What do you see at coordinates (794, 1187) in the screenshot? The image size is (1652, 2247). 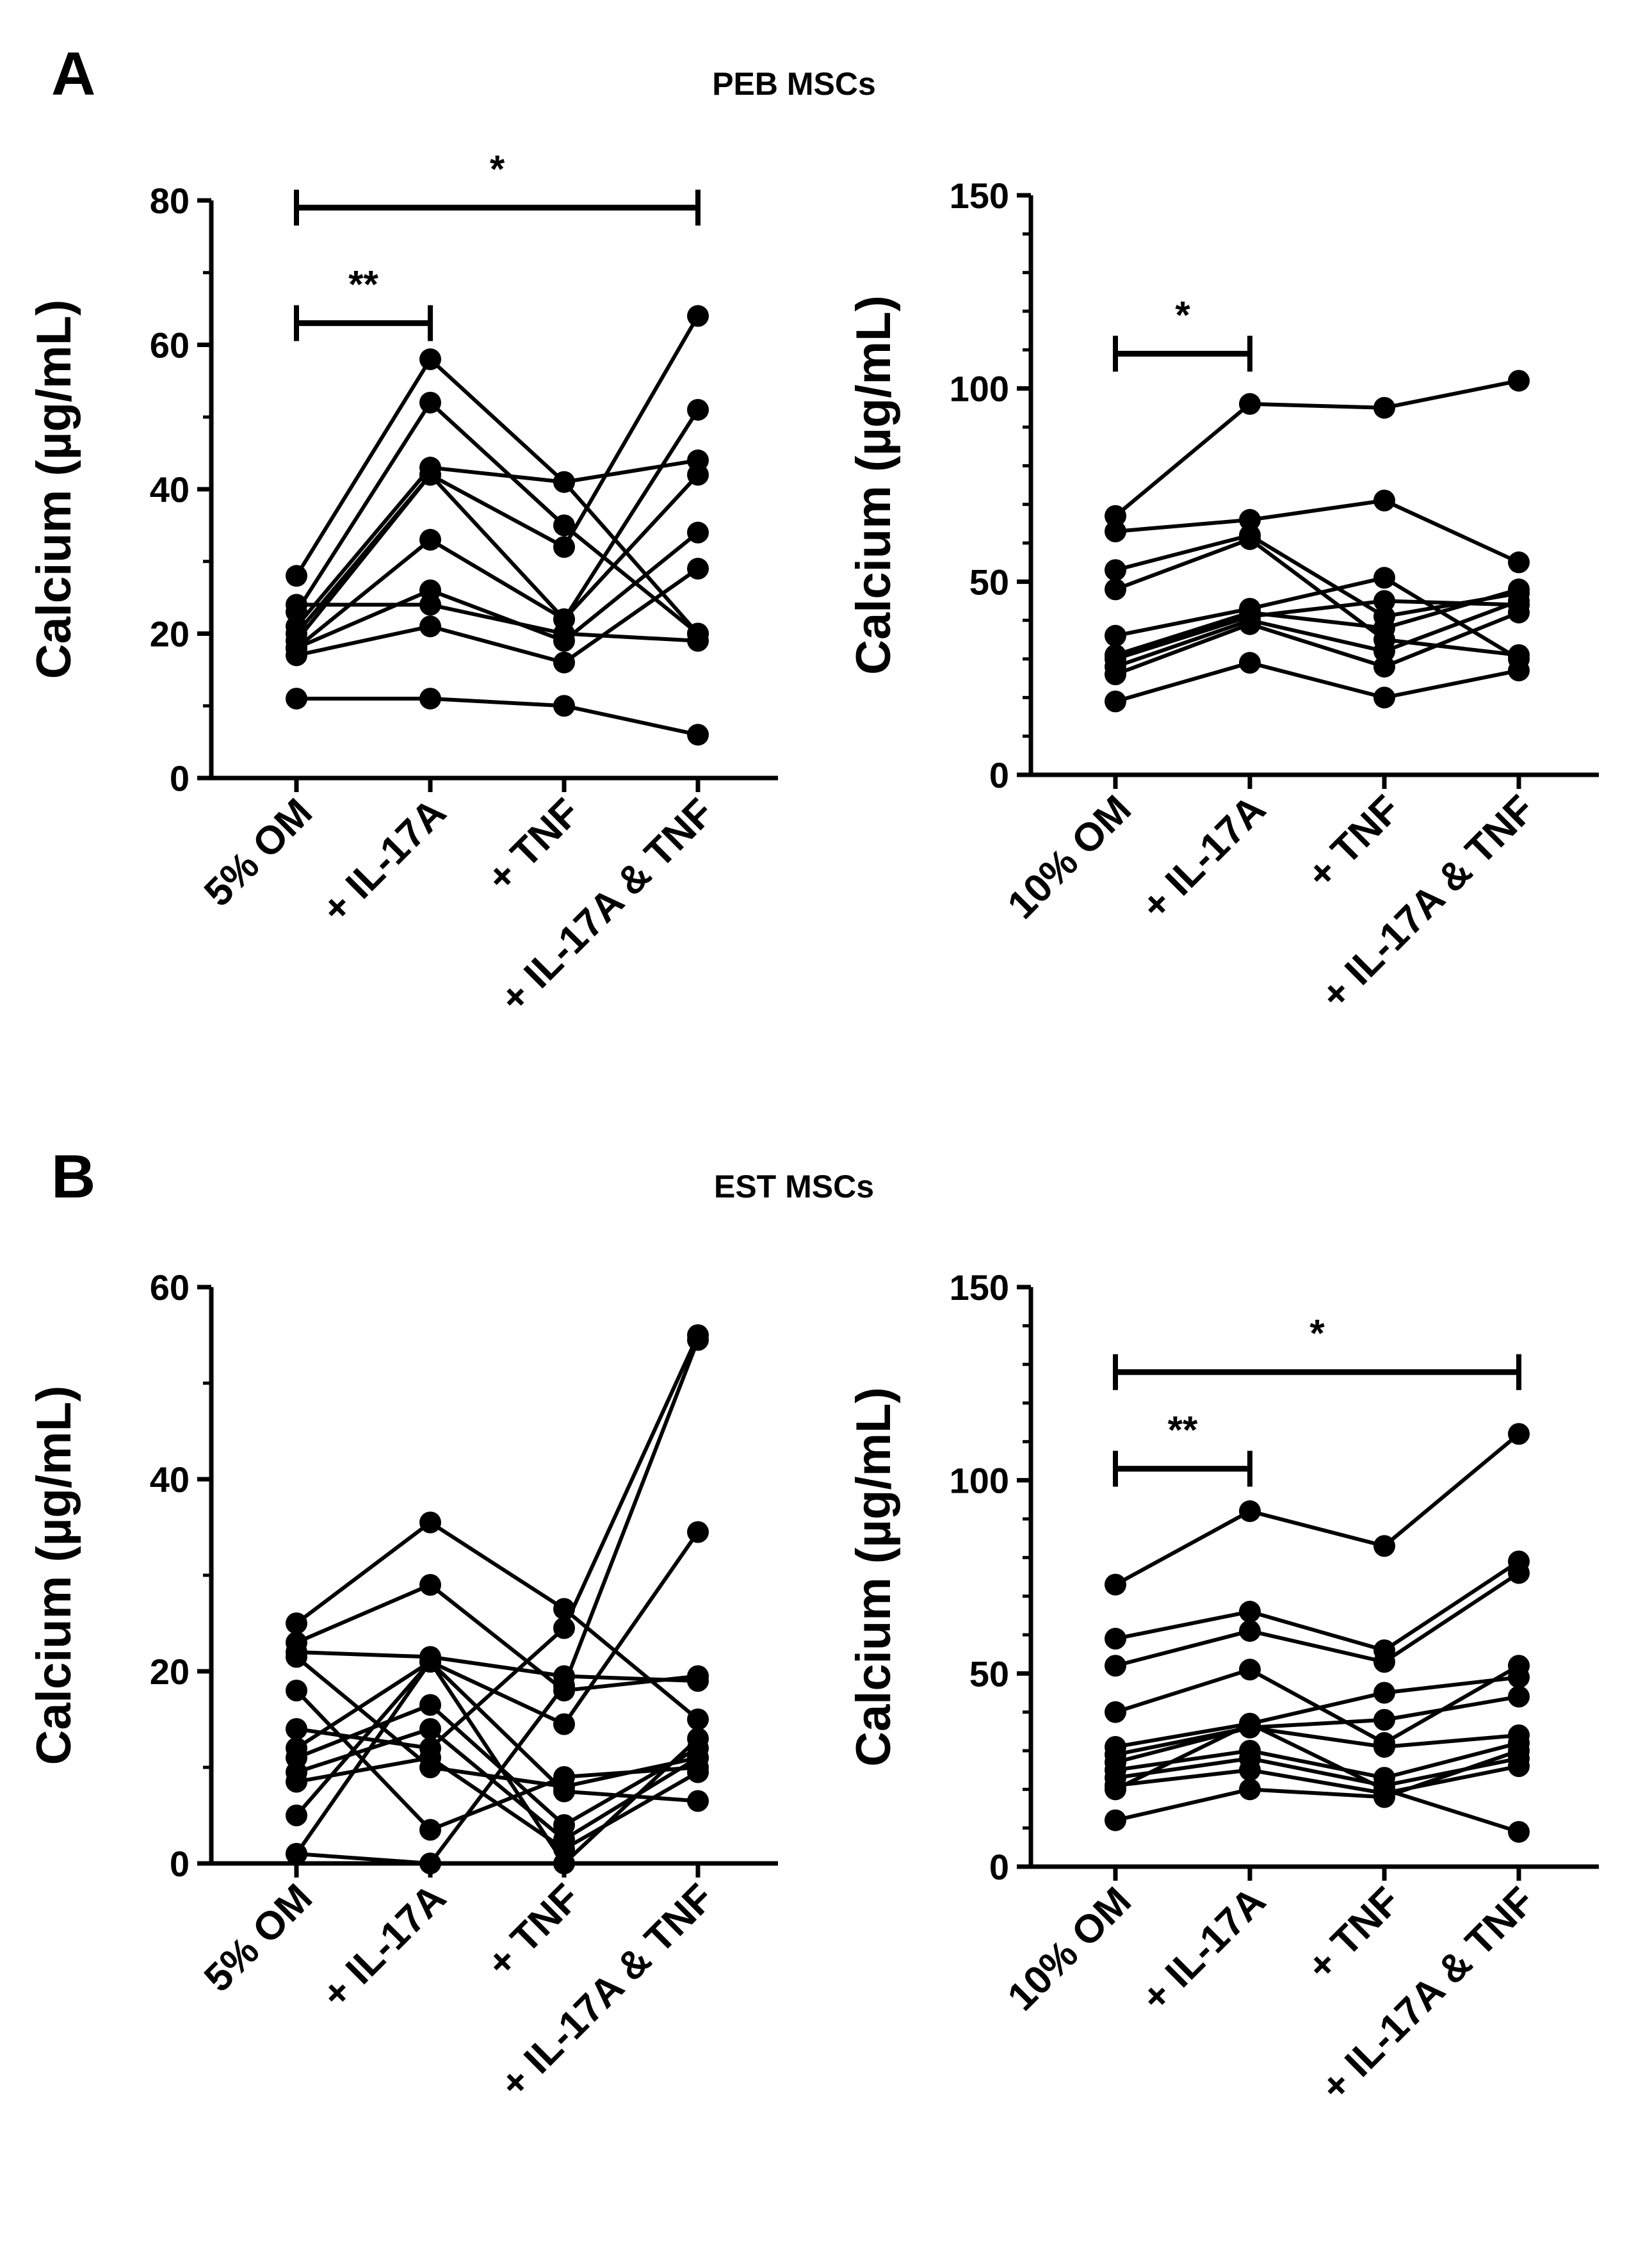 I see `panel-title-b: EST MSCs` at bounding box center [794, 1187].